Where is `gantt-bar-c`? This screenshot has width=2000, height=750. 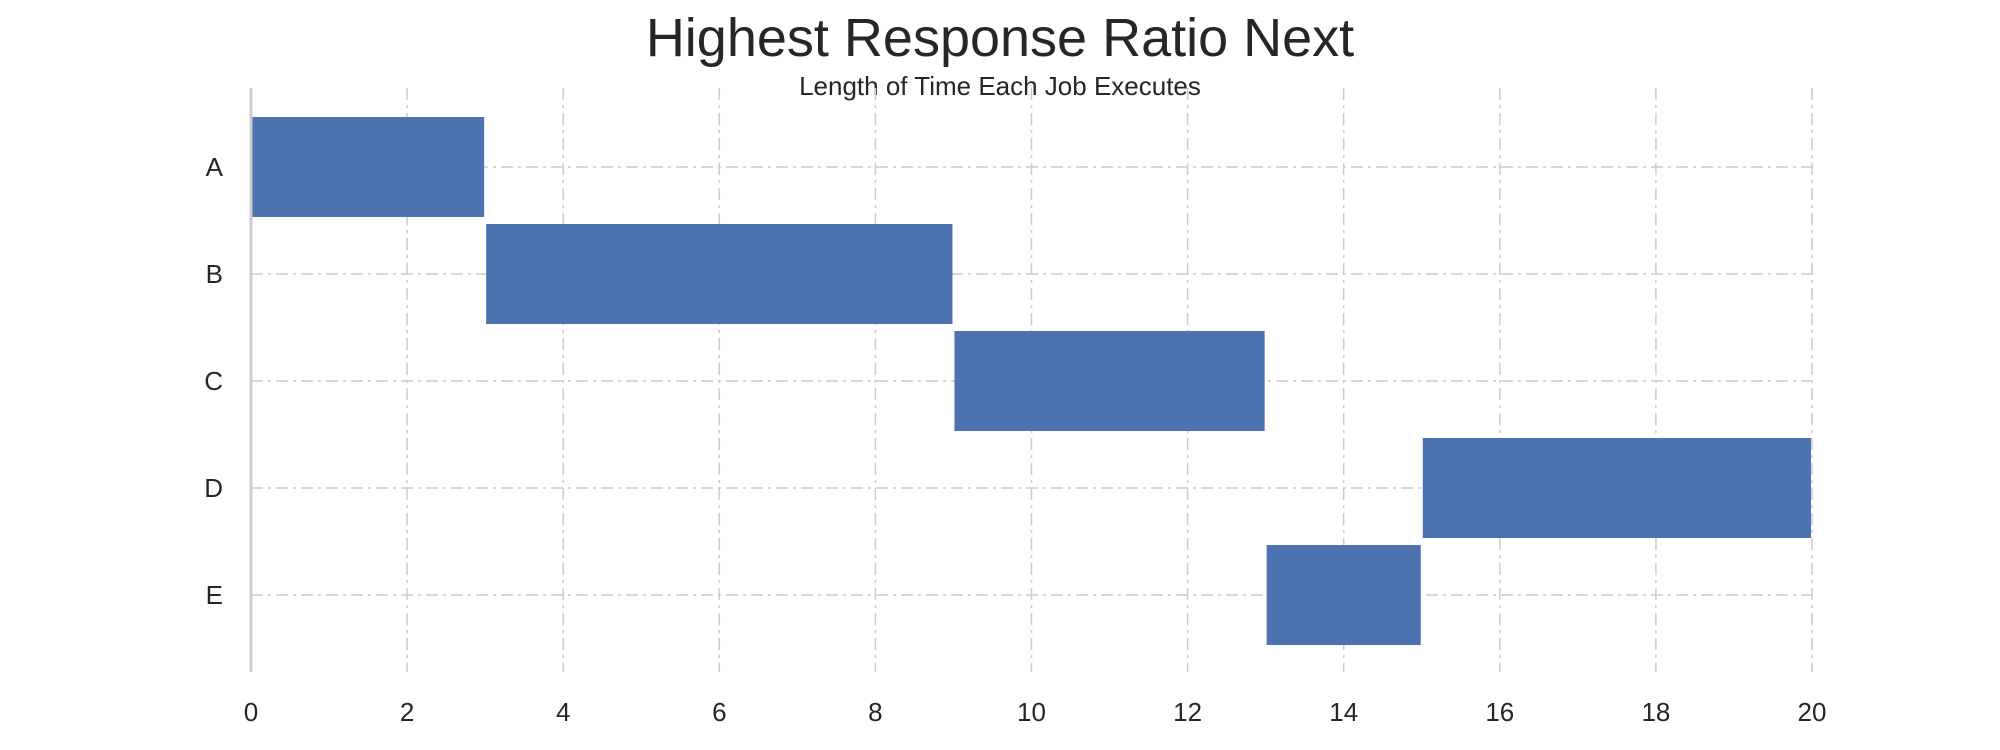 gantt-bar-c is located at coordinates (1109, 381).